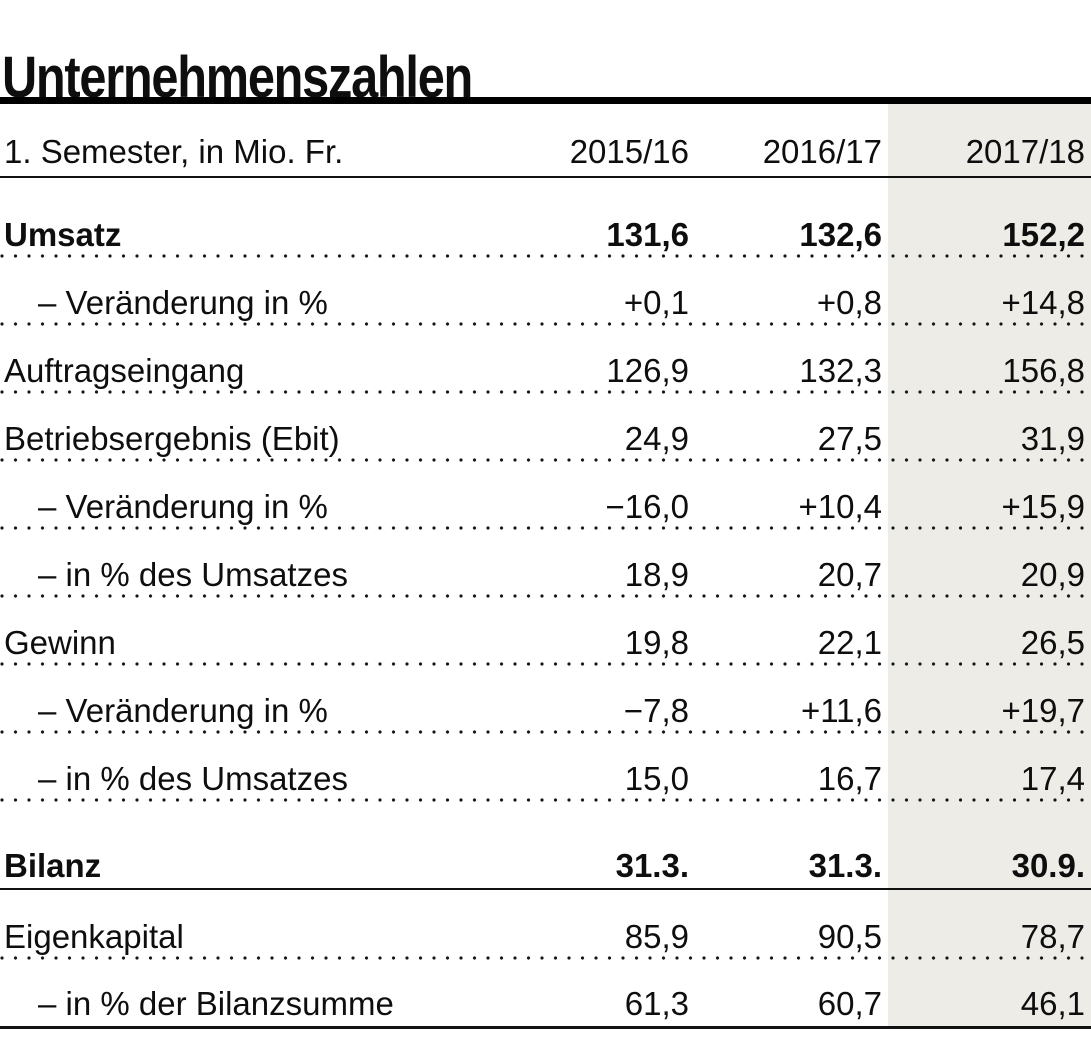 This screenshot has height=1063, width=1091. Describe the element at coordinates (656, 574) in the screenshot. I see `row-value-2015-16: 18,9` at that location.